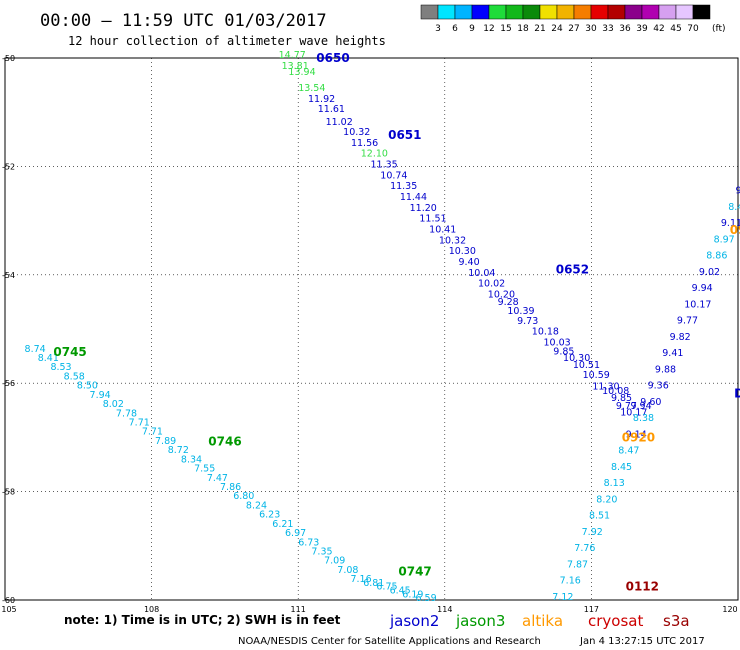 This screenshot has width=740, height=650. What do you see at coordinates (738, 191) in the screenshot?
I see `swh-value: 9.18` at bounding box center [738, 191].